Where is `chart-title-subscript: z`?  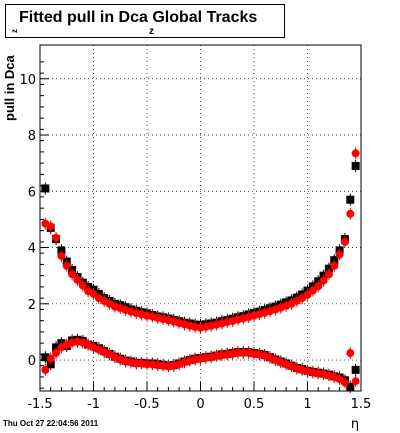 chart-title-subscript: z is located at coordinates (151, 31).